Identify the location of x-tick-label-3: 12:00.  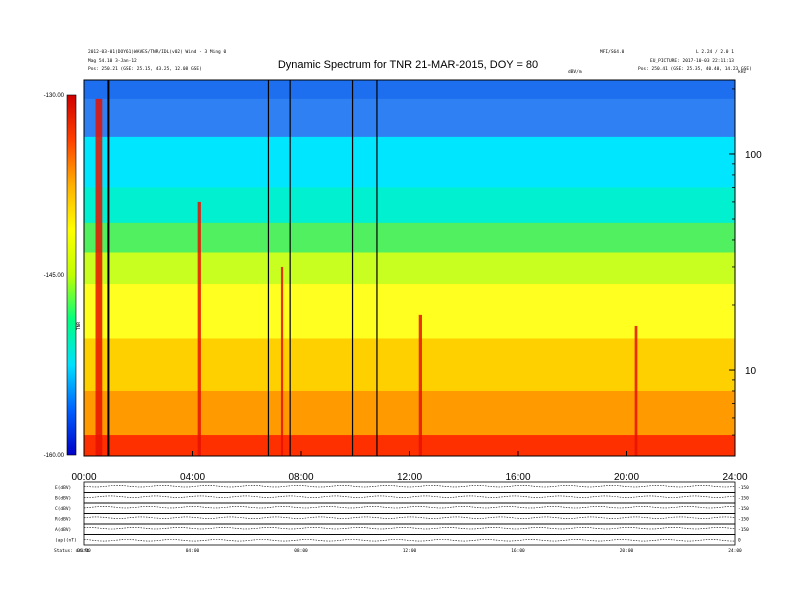
(409, 477).